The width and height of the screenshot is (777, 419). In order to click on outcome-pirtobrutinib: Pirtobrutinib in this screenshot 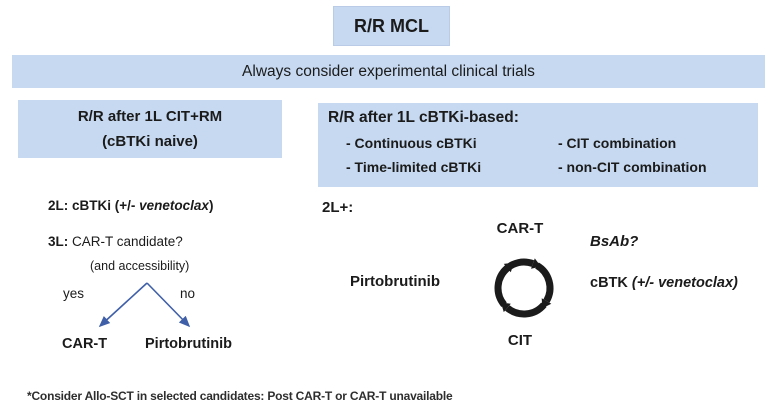, I will do `click(188, 344)`.